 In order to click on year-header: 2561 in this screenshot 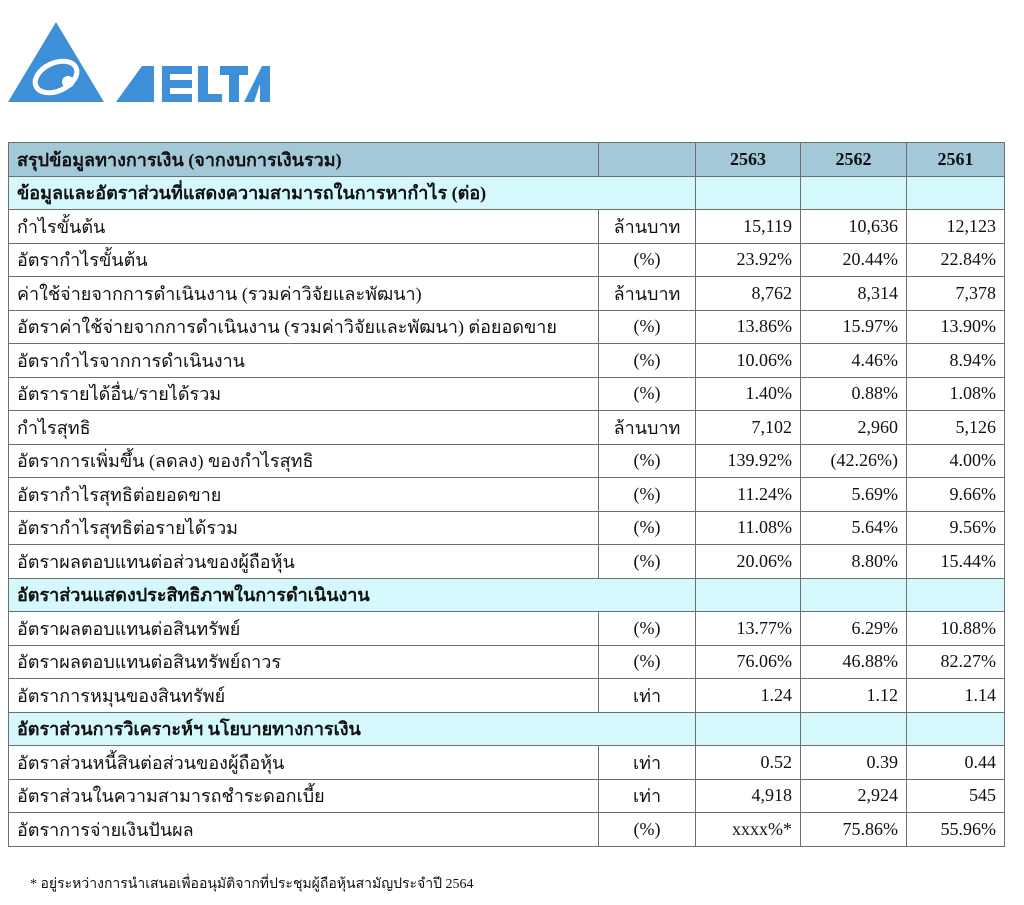, I will do `click(955, 159)`.